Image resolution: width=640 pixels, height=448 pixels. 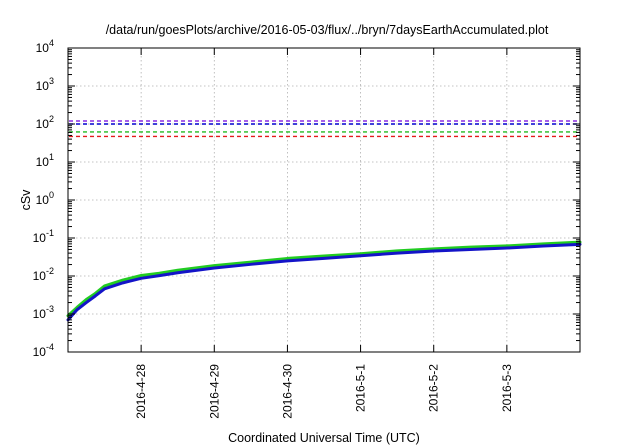 What do you see at coordinates (324, 129) in the screenshot?
I see `threshold-lines` at bounding box center [324, 129].